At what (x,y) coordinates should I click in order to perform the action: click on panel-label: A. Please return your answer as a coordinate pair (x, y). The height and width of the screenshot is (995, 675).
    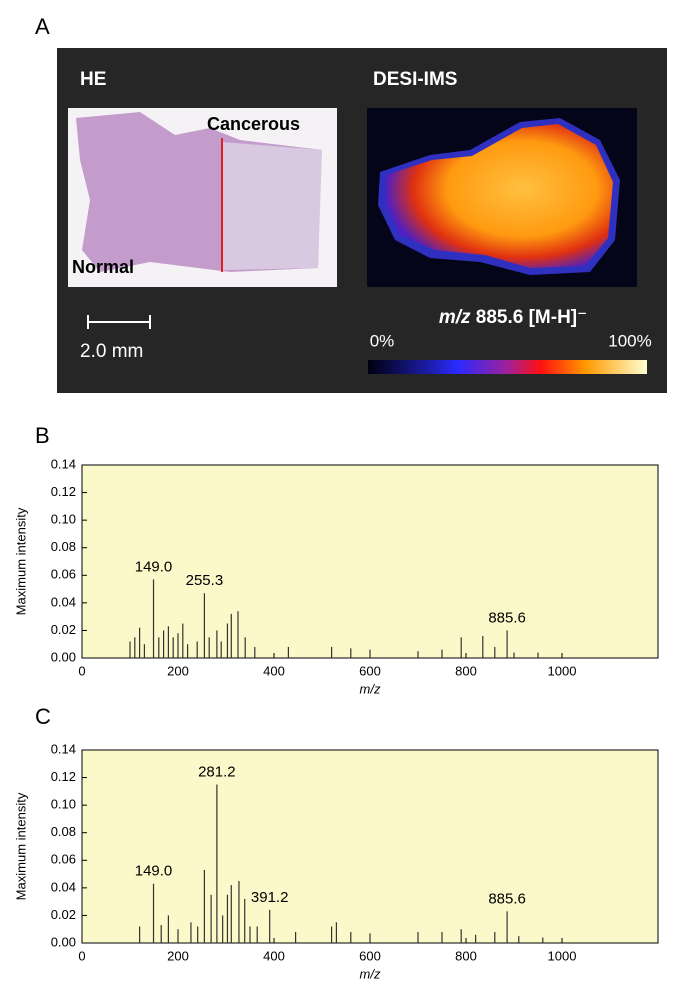
    Looking at the image, I should click on (42, 26).